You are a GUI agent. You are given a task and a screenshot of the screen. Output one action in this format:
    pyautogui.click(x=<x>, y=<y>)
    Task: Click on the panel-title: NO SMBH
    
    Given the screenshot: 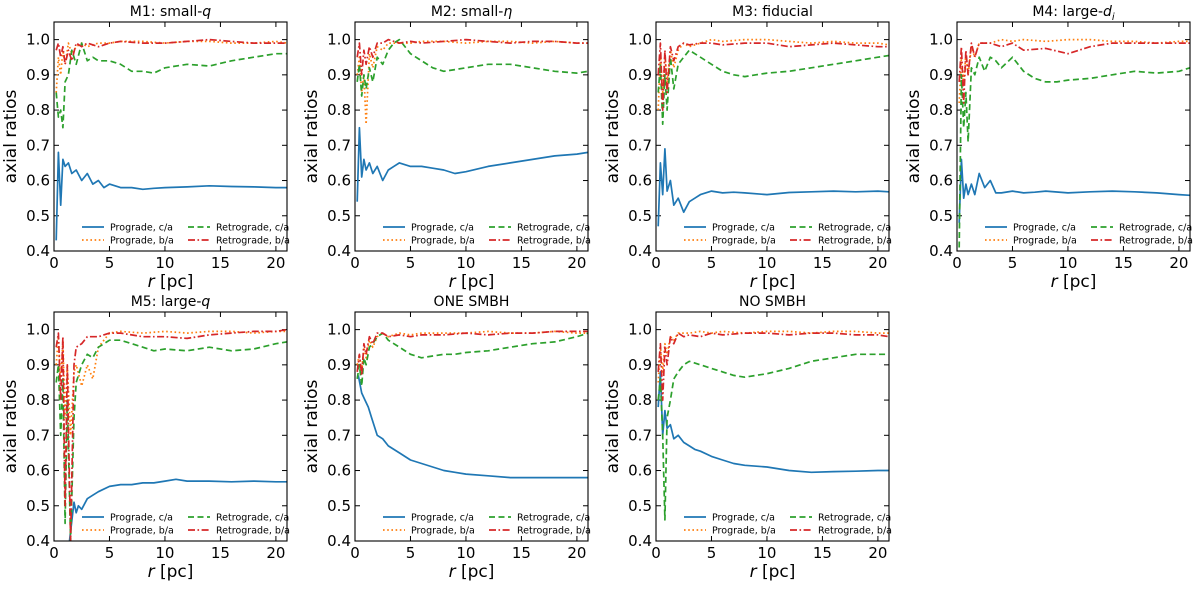 What is the action you would take?
    pyautogui.click(x=772, y=302)
    